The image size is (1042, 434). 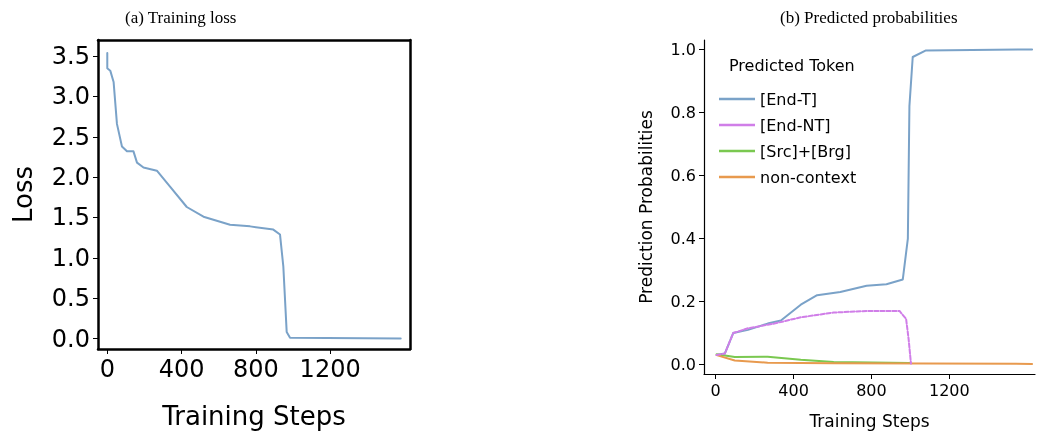 What do you see at coordinates (70, 96) in the screenshot?
I see `y-tick-label: 3.0` at bounding box center [70, 96].